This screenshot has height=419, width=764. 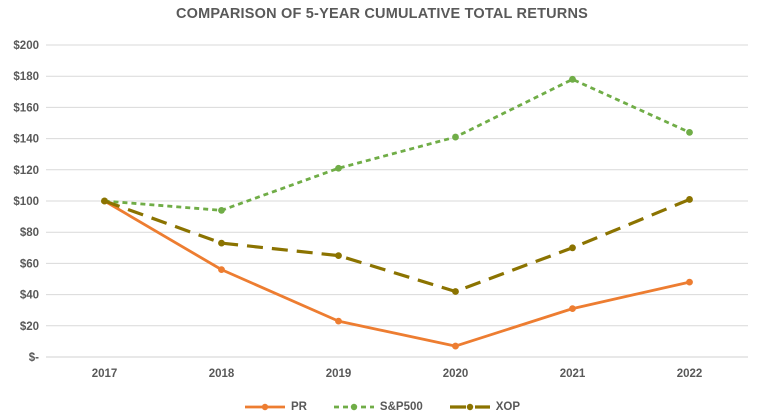 I want to click on data-point-sp500-2022, so click(x=689, y=132).